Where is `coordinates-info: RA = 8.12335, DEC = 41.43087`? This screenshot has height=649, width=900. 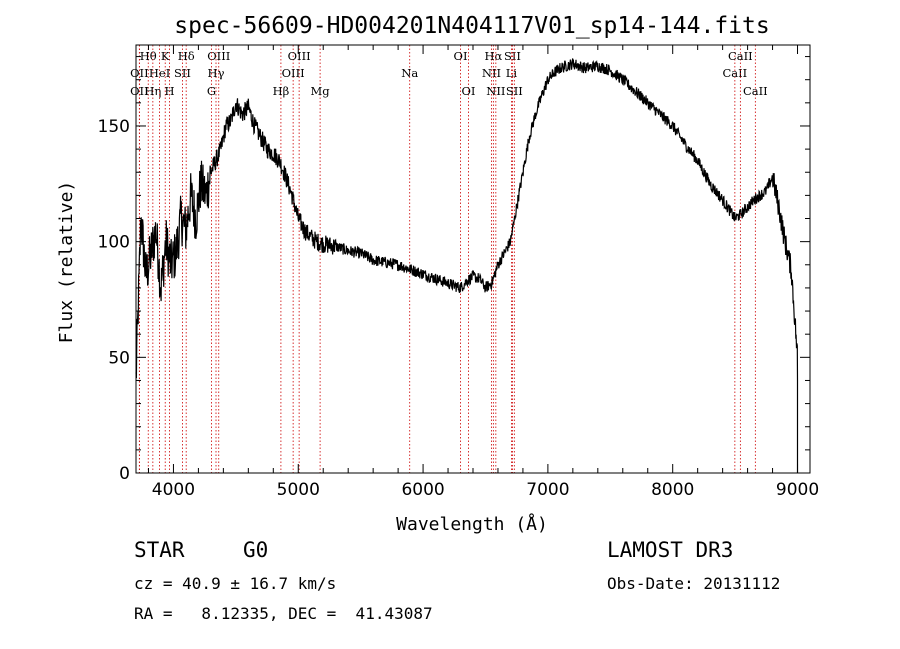 coordinates-info: RA = 8.12335, DEC = 41.43087 is located at coordinates (283, 613).